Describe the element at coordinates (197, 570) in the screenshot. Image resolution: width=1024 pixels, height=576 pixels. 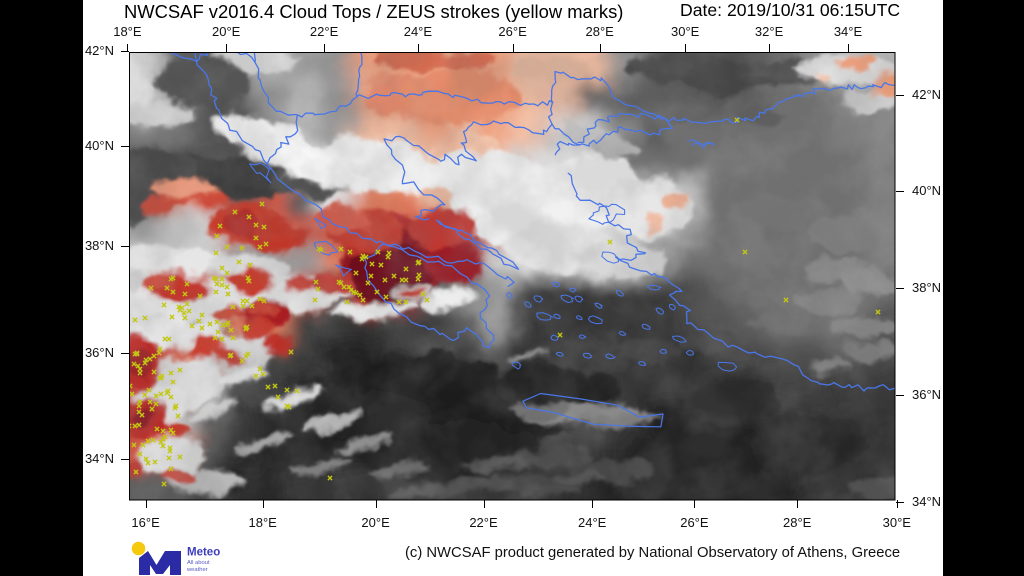
I see `svg-text: weather` at that location.